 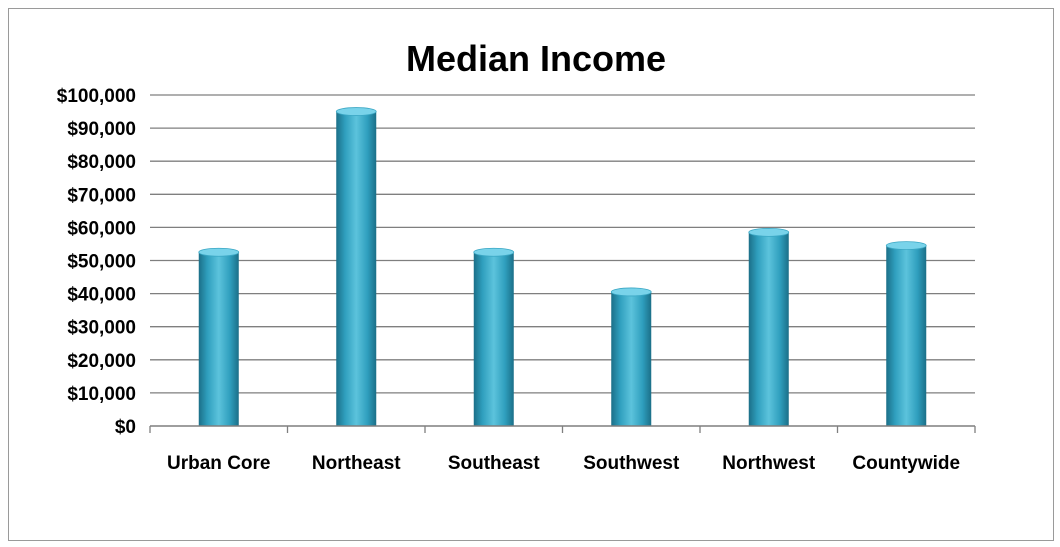 What do you see at coordinates (101, 295) in the screenshot?
I see `y-tick-label: $40,000` at bounding box center [101, 295].